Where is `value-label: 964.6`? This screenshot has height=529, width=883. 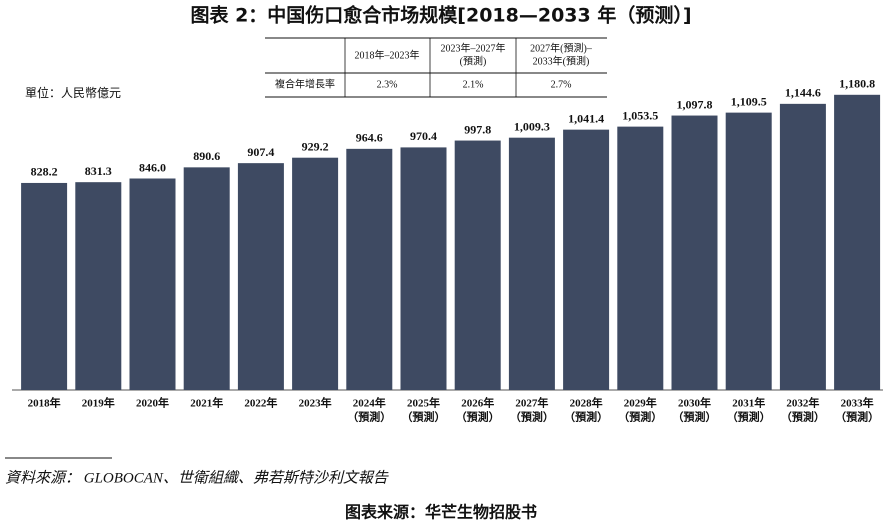
value-label: 964.6 is located at coordinates (369, 138).